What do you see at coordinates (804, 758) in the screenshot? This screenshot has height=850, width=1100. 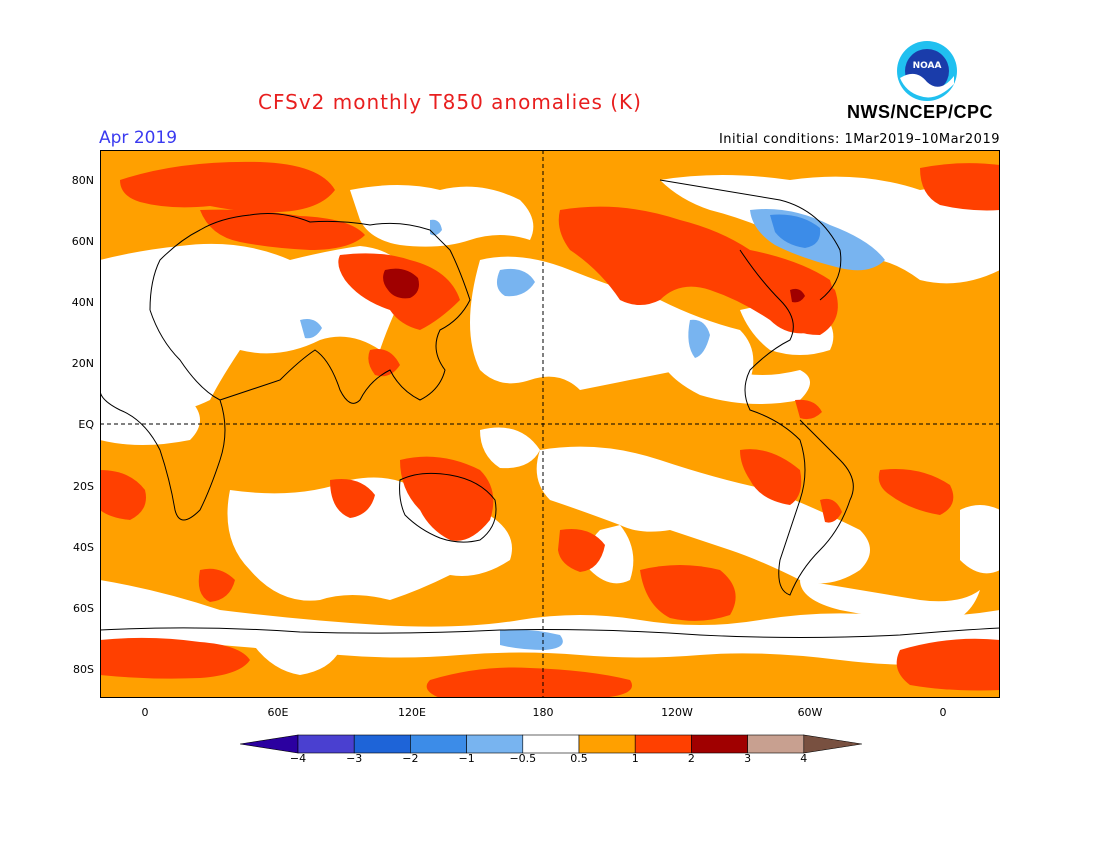 I see `colorbar-tick-label: 4` at bounding box center [804, 758].